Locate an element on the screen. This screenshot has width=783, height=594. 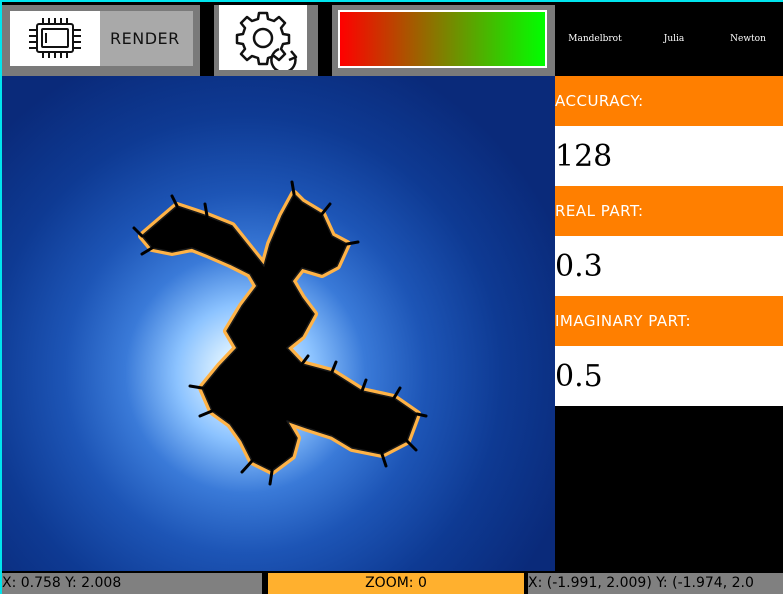
zoom-level: ZOOM: 0 is located at coordinates (396, 583).